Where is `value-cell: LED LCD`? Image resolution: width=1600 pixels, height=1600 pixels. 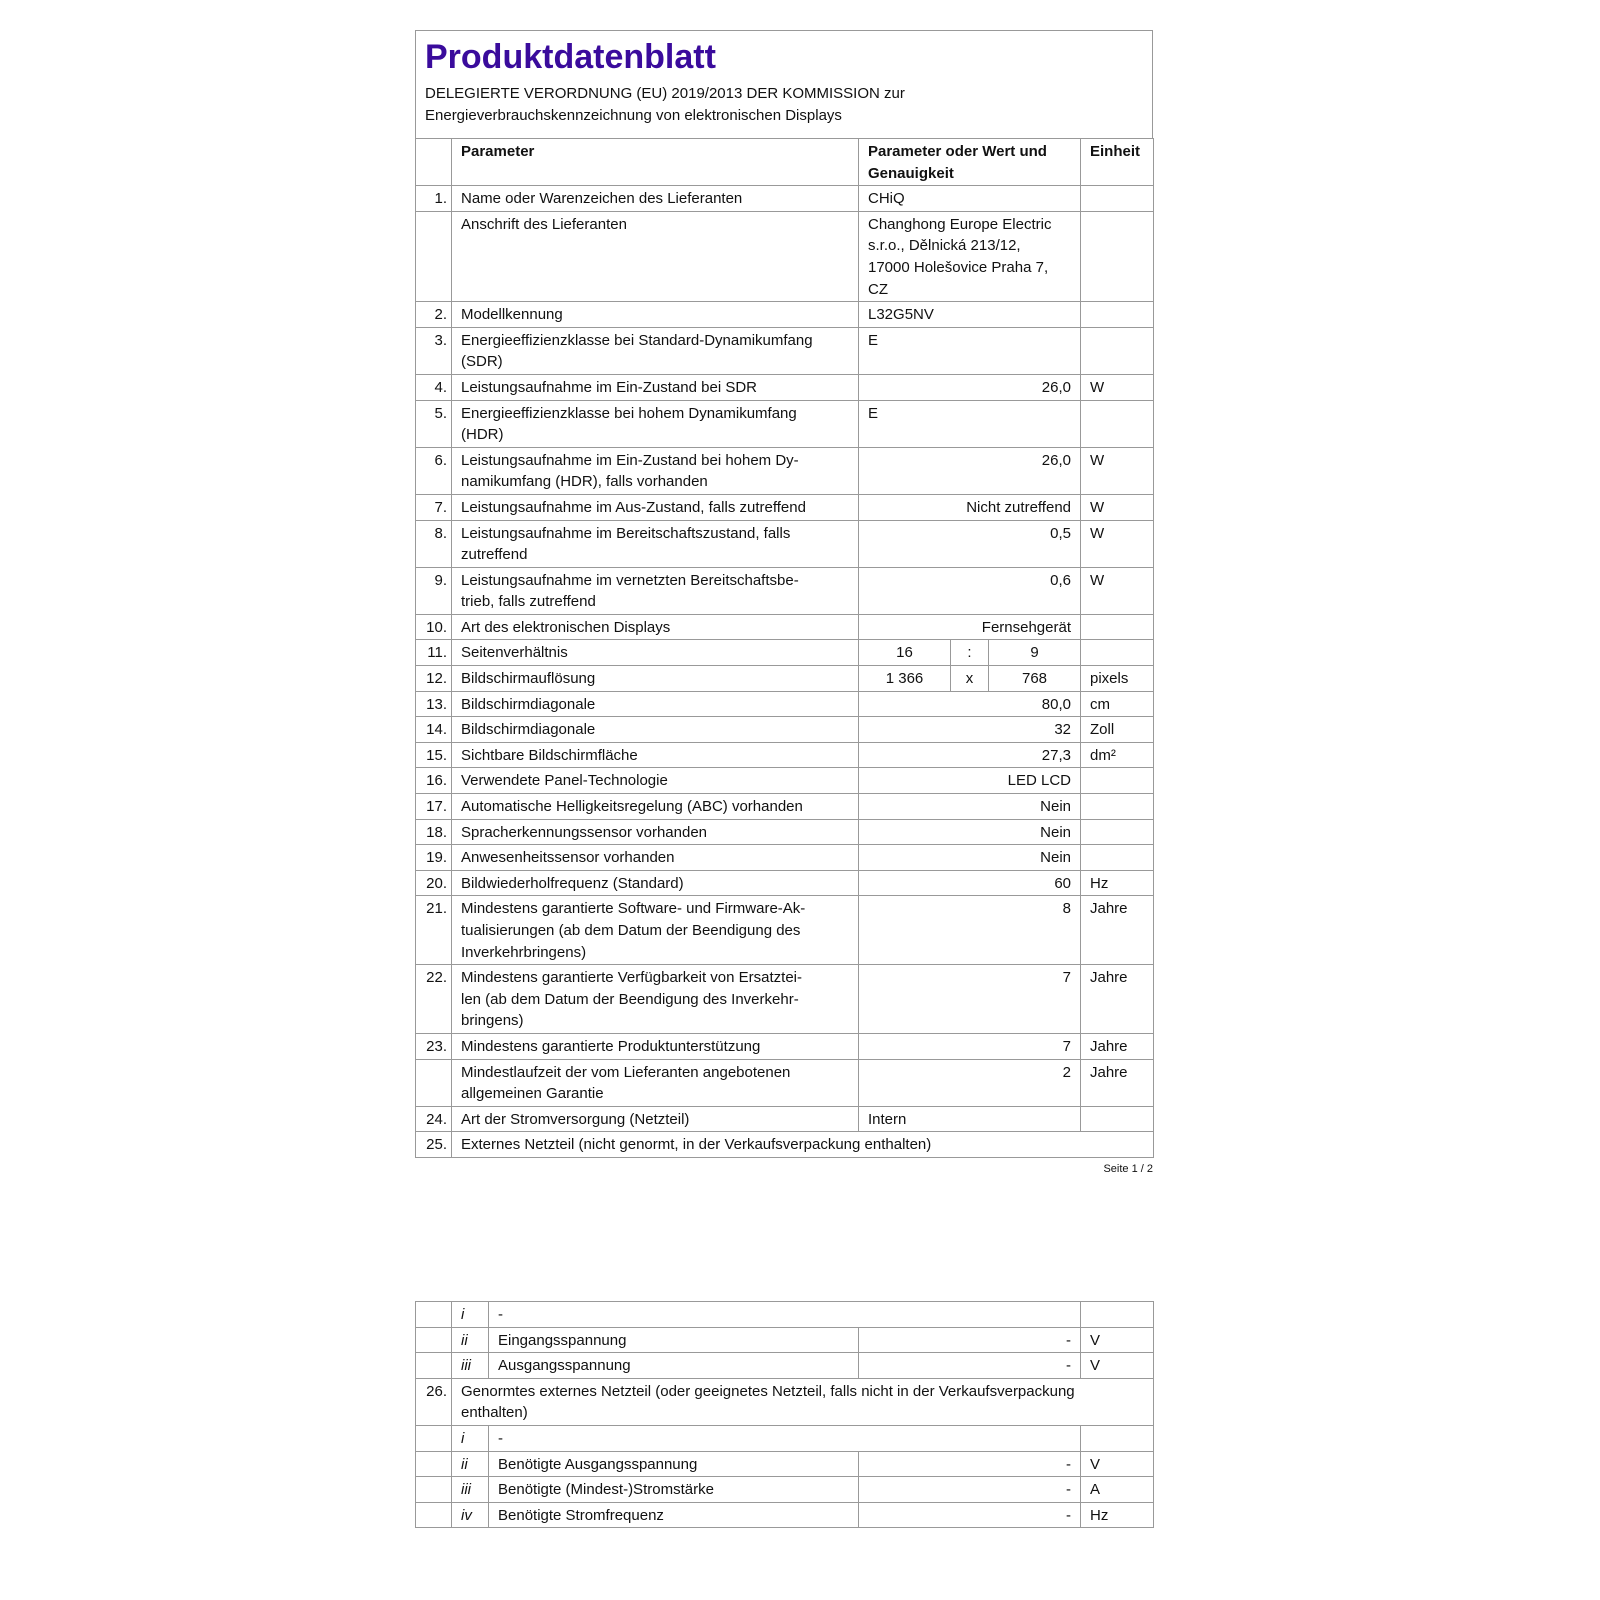
value-cell: LED LCD is located at coordinates (969, 781).